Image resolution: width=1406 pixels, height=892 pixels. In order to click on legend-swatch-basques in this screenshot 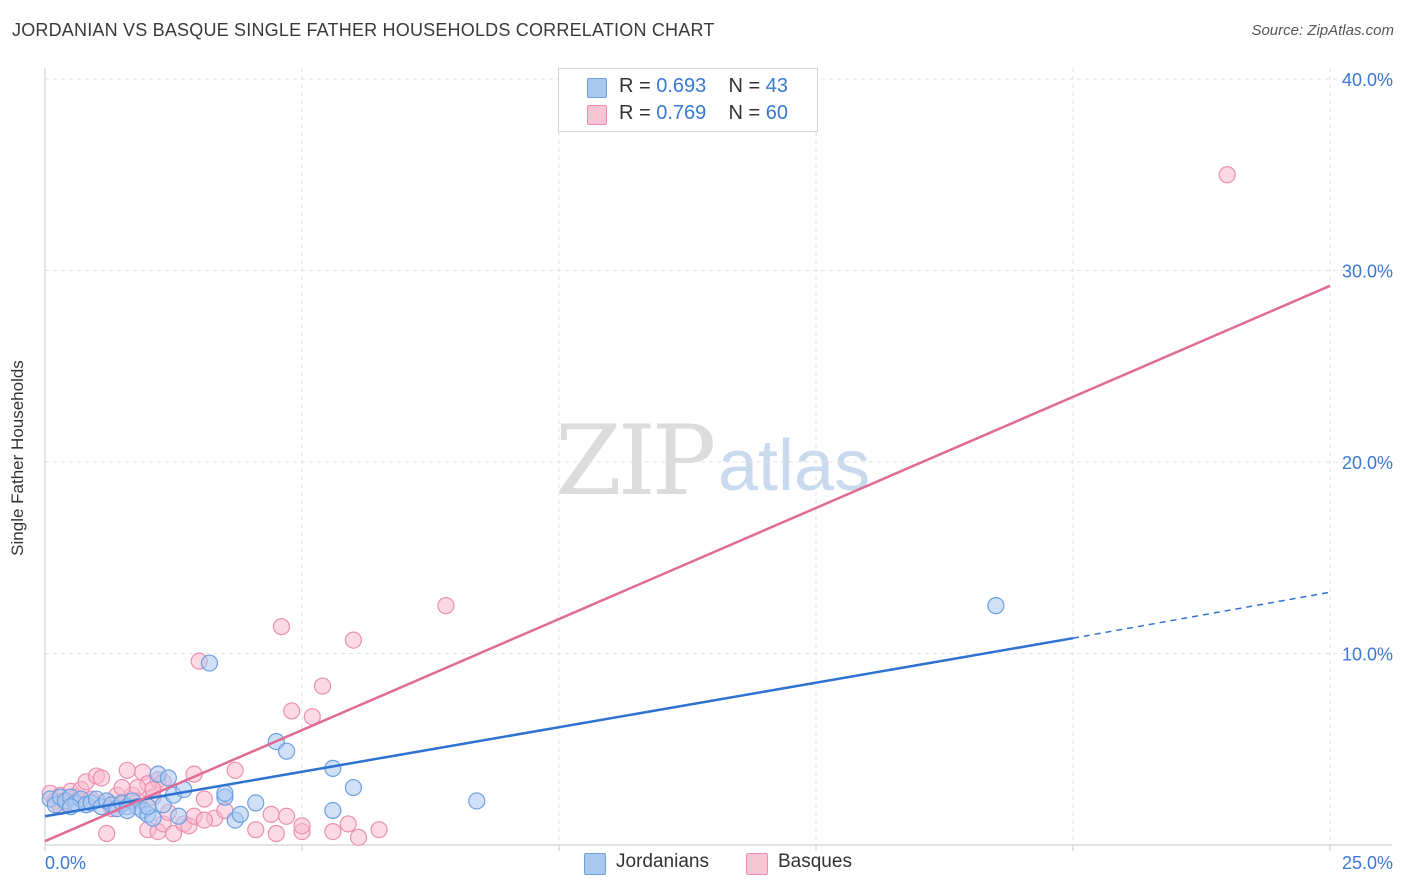, I will do `click(597, 115)`.